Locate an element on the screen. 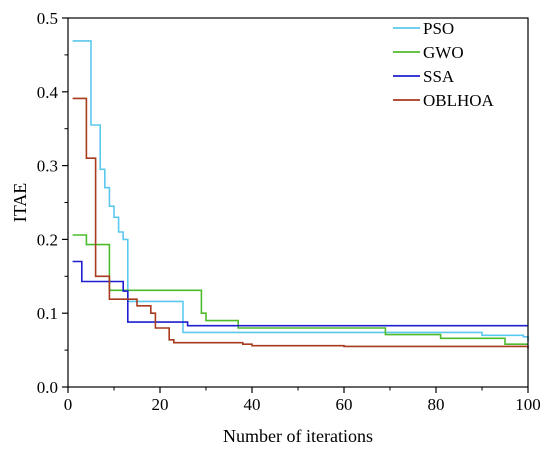 This screenshot has height=456, width=550. legend-label-pso: PSO is located at coordinates (438, 28).